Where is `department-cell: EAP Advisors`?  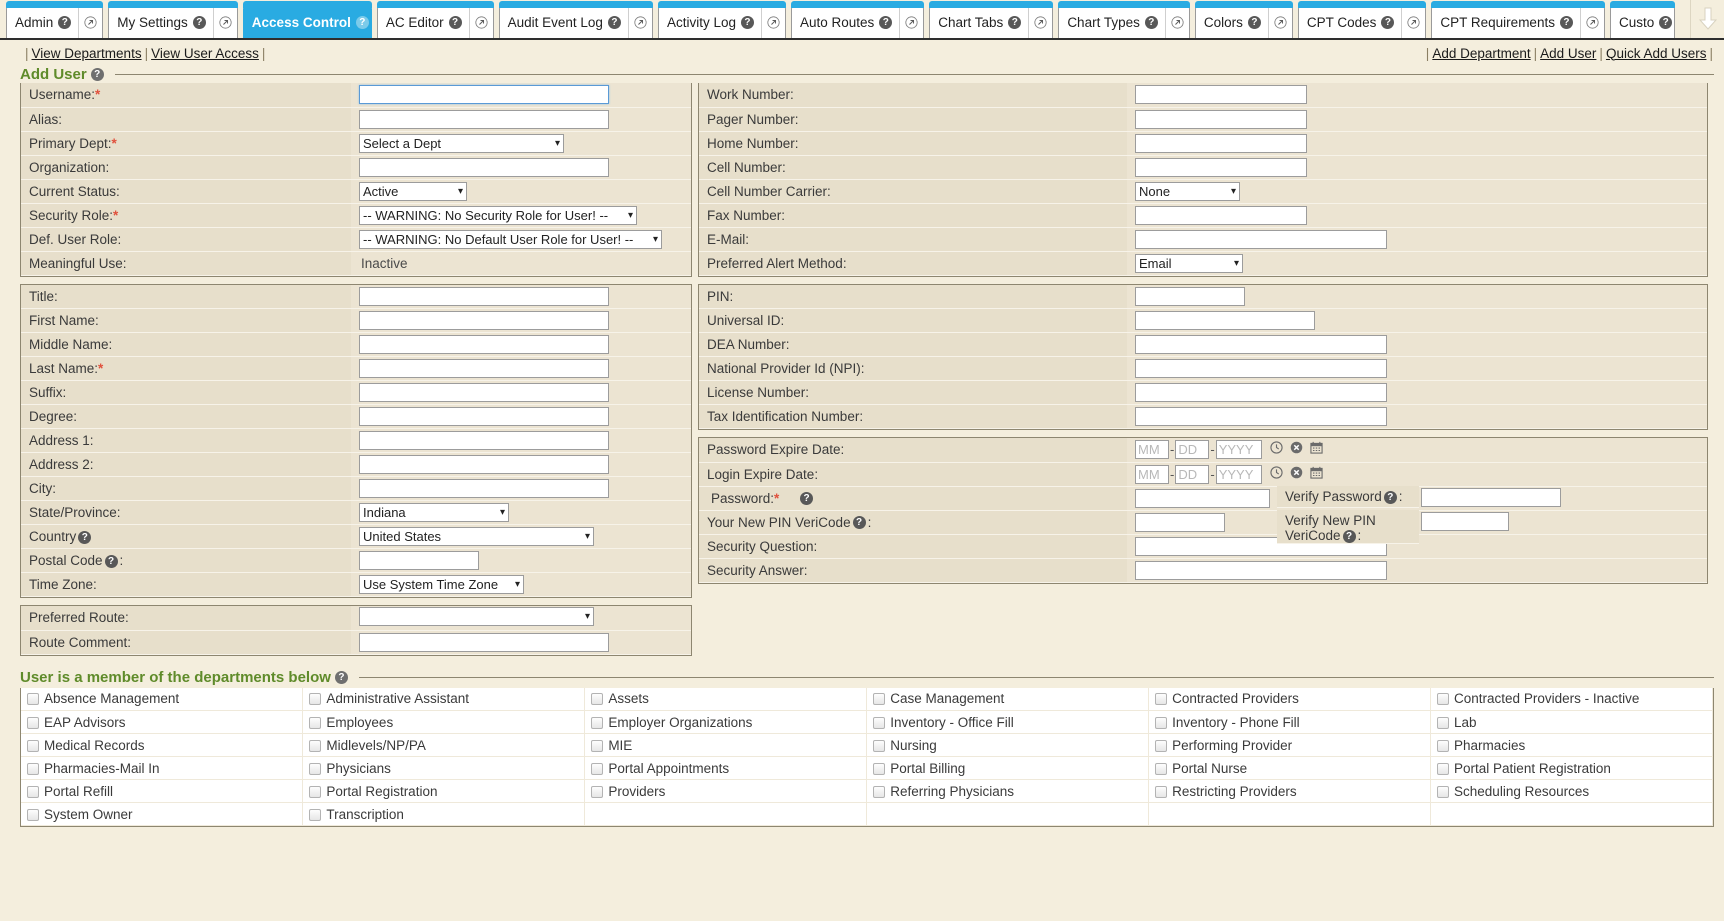
department-cell: EAP Advisors is located at coordinates (162, 722).